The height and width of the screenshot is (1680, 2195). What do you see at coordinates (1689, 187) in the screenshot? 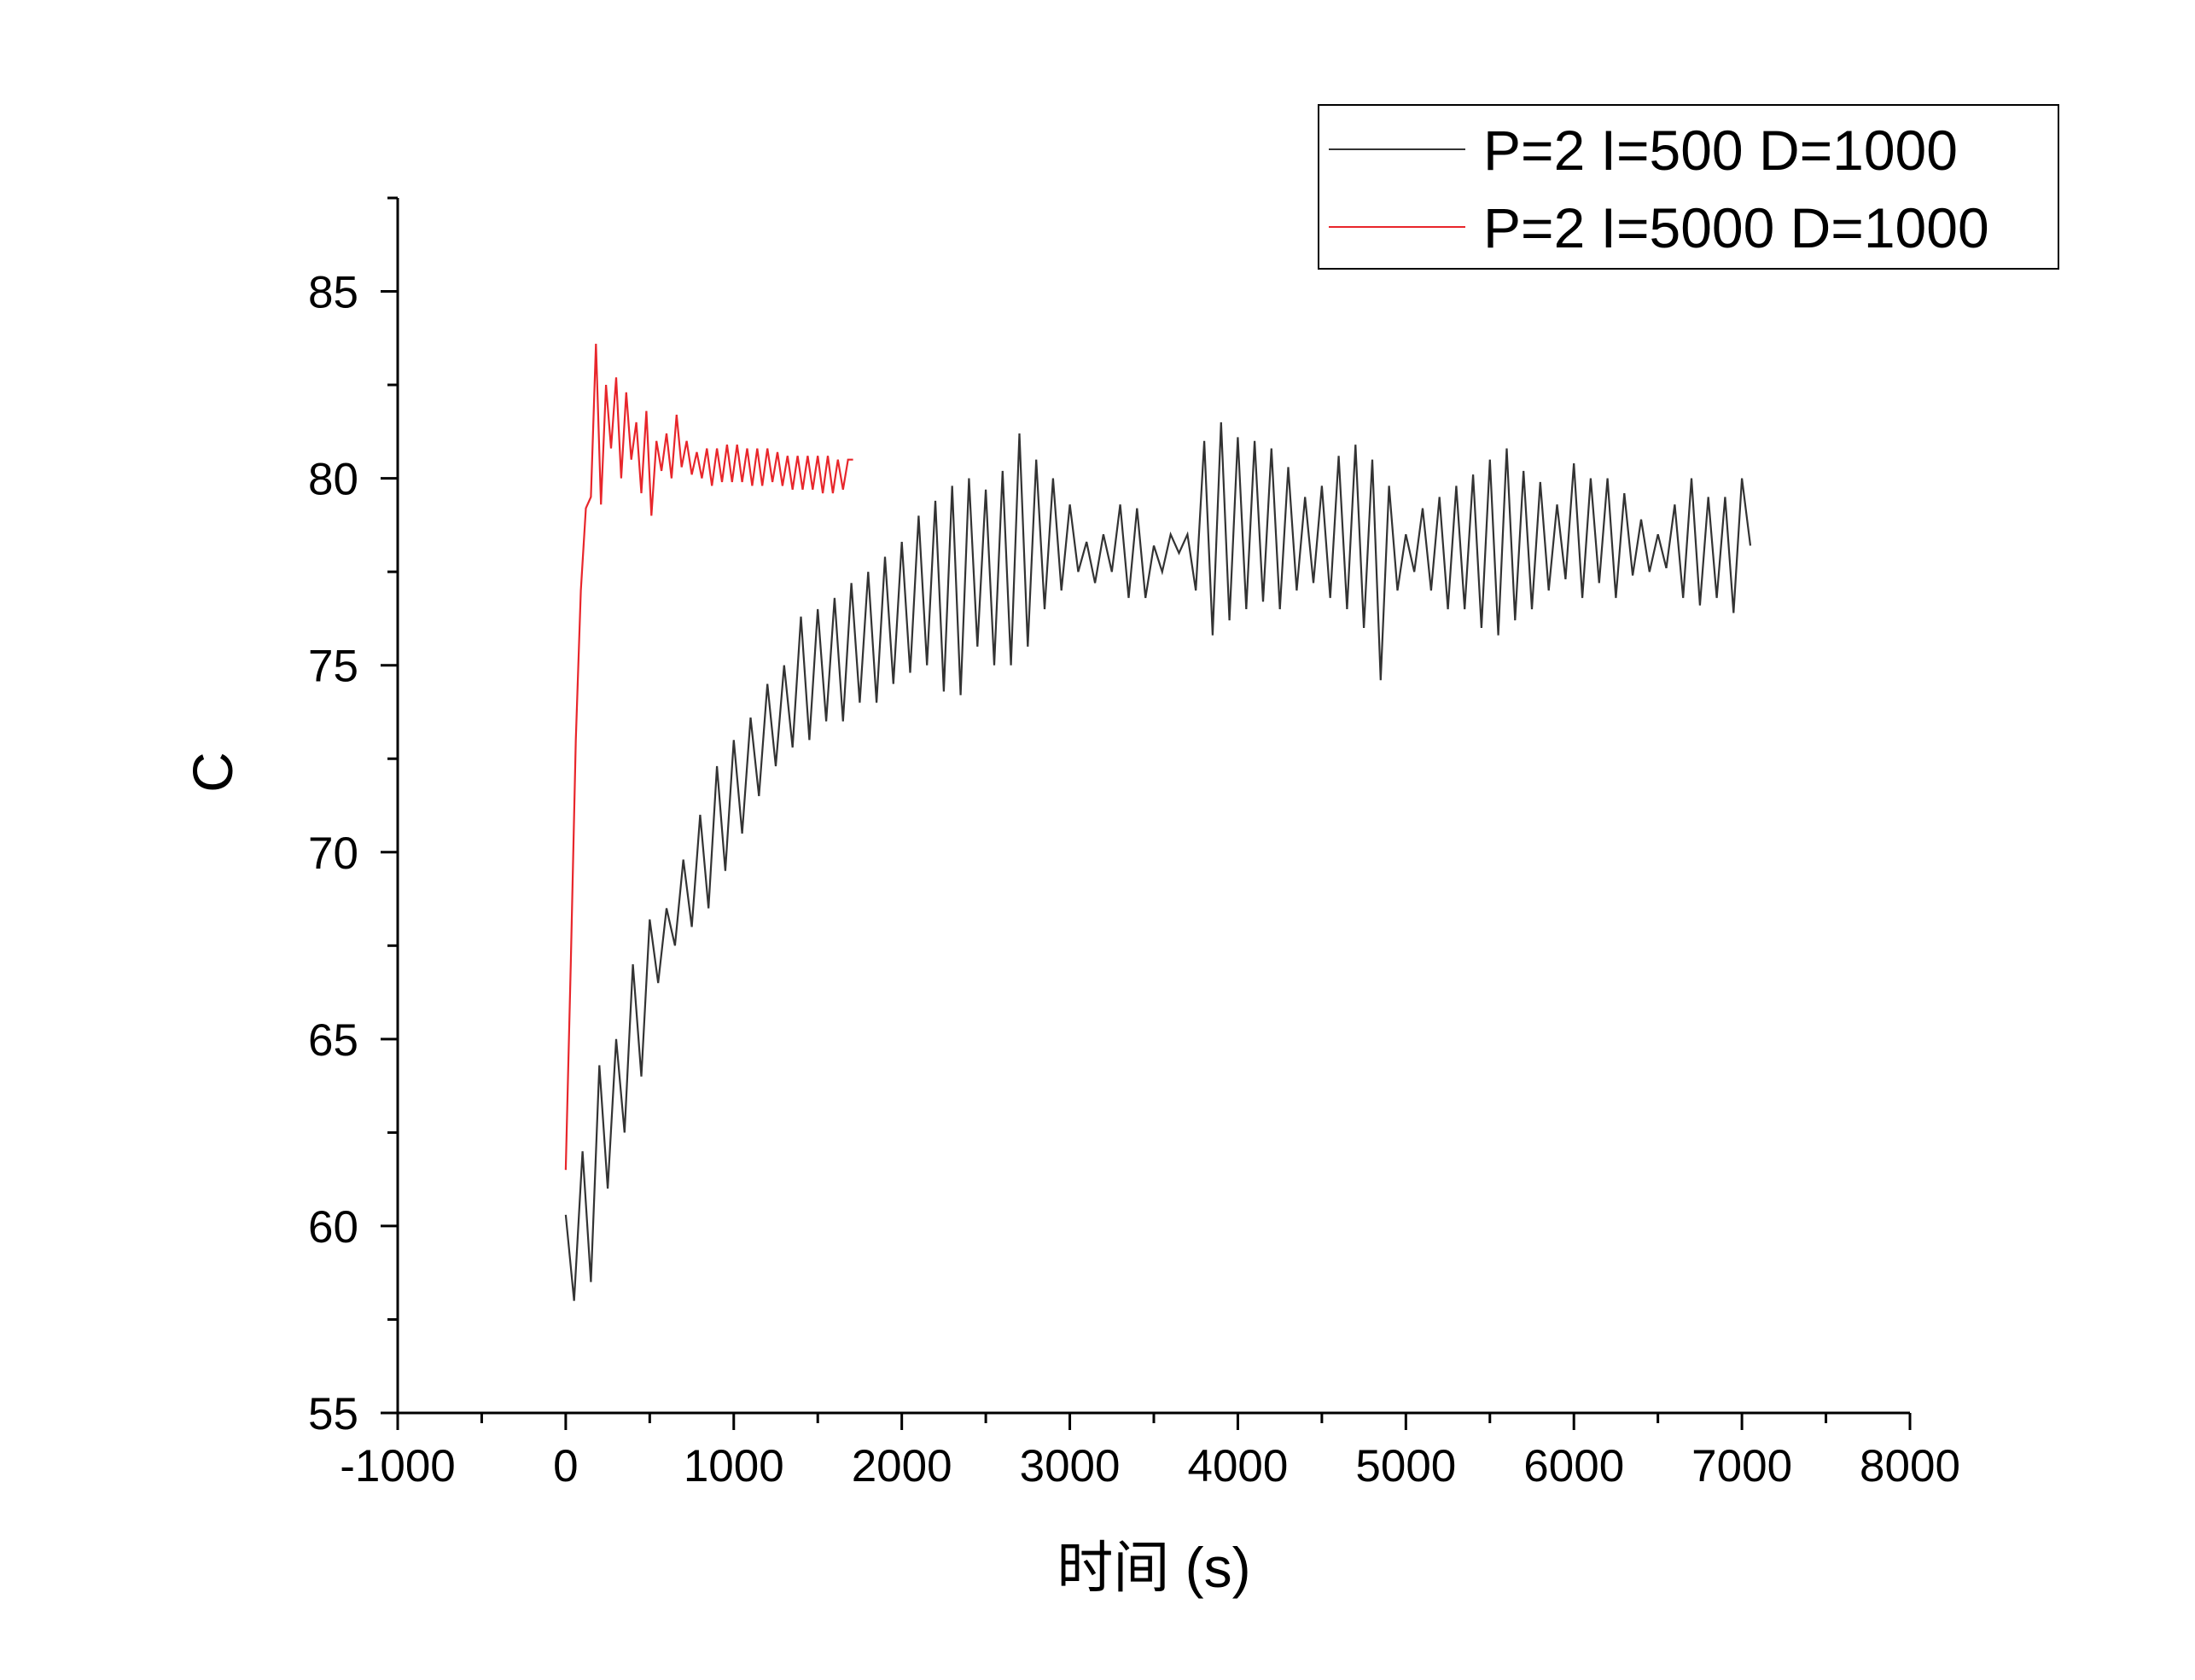
I see `legend-box` at bounding box center [1689, 187].